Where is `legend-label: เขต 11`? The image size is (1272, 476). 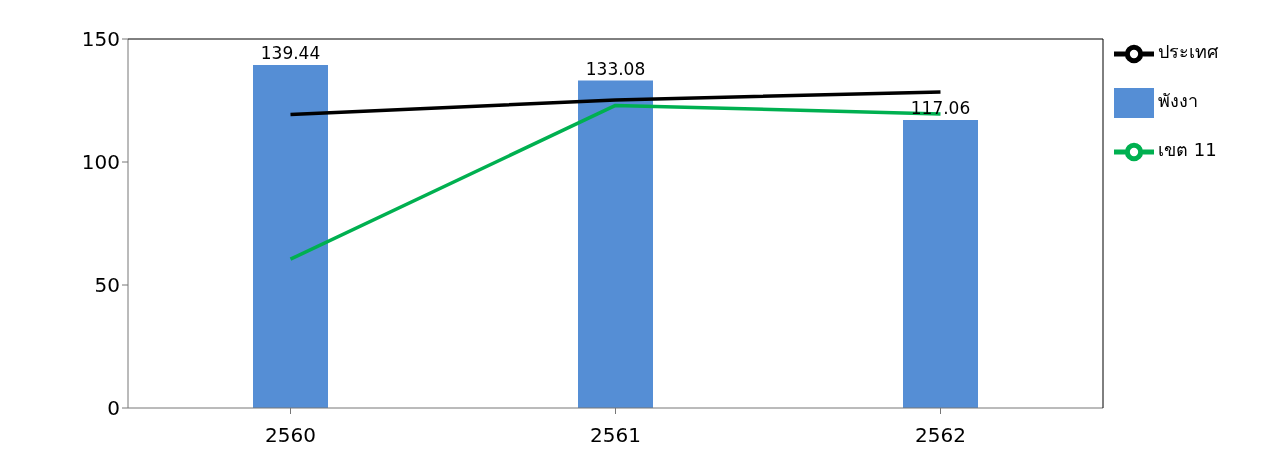
legend-label: เขต 11 is located at coordinates (1187, 149).